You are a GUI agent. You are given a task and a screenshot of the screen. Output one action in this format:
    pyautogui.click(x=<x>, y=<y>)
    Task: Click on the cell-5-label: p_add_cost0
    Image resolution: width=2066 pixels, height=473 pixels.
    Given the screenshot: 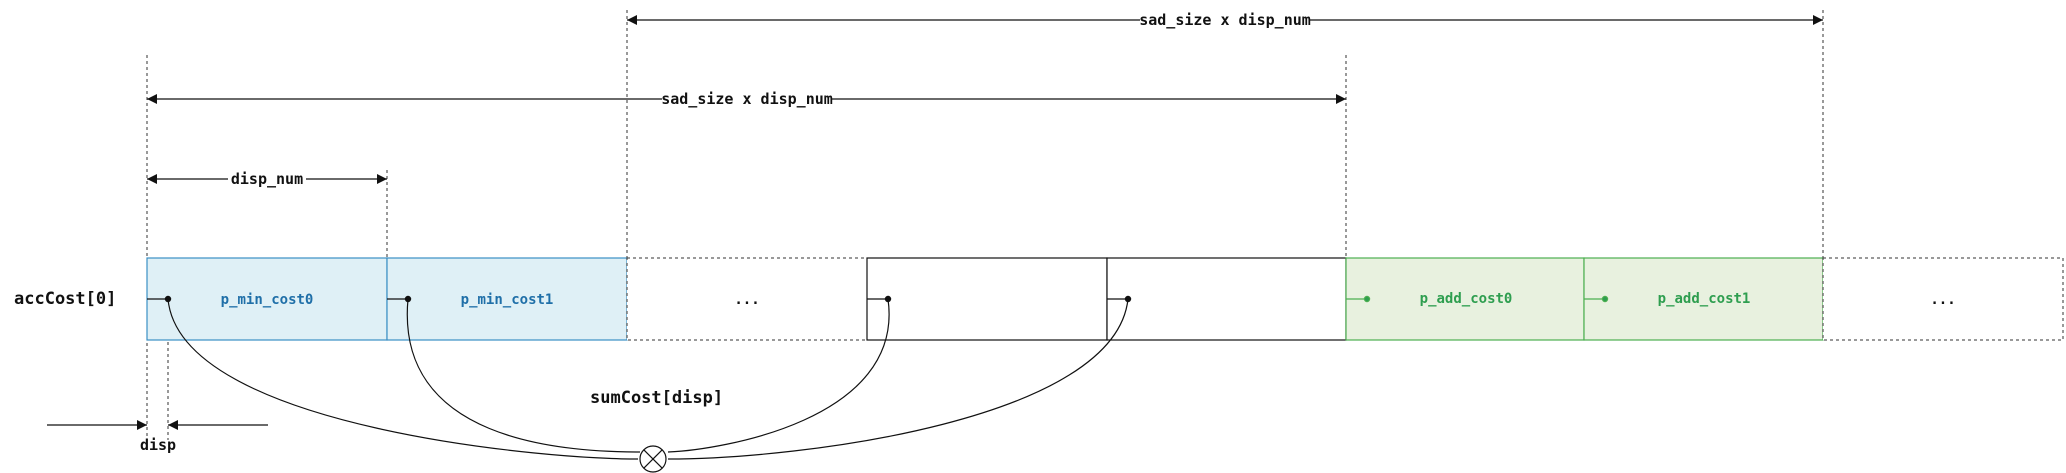 What is the action you would take?
    pyautogui.click(x=1466, y=299)
    